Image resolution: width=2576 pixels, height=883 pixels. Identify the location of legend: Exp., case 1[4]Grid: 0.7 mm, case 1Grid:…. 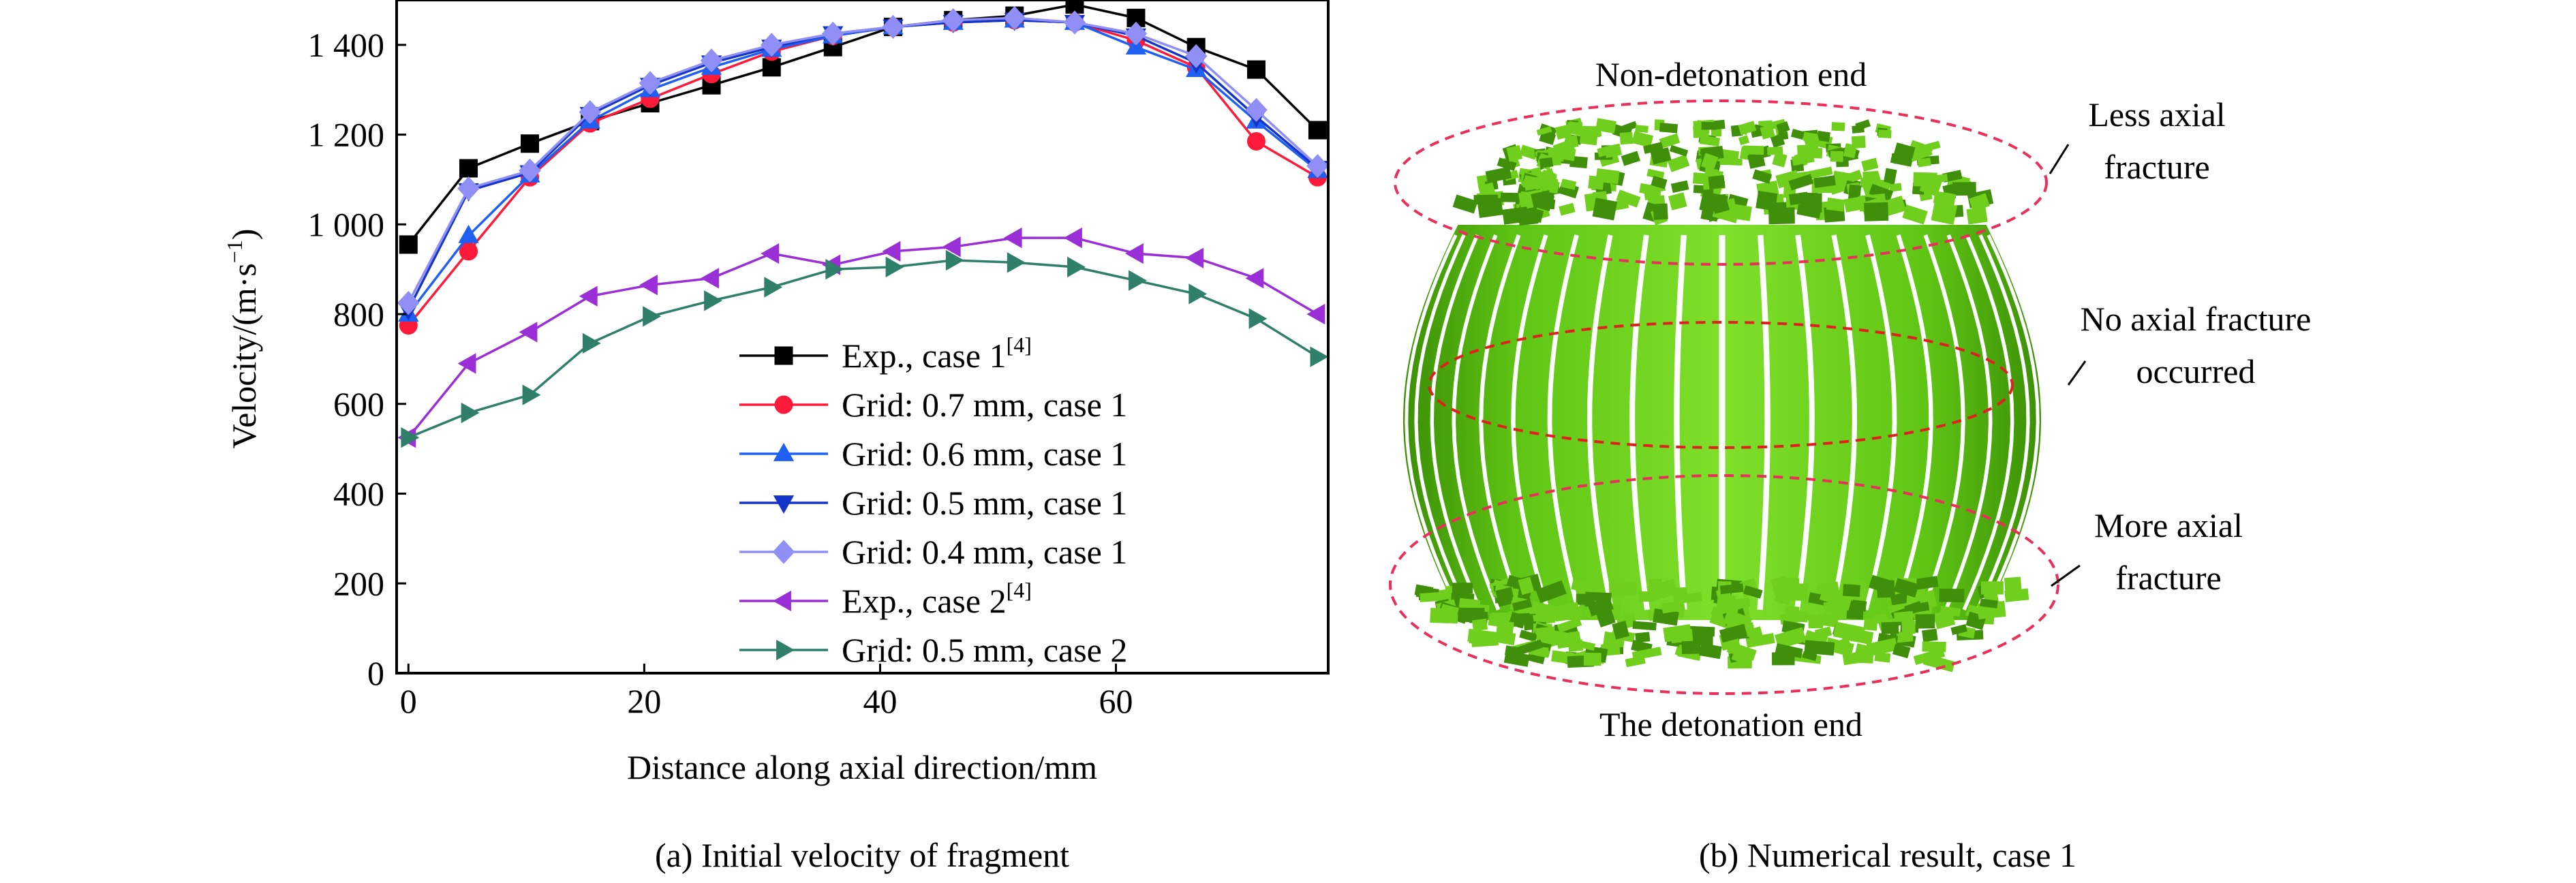
(933, 500).